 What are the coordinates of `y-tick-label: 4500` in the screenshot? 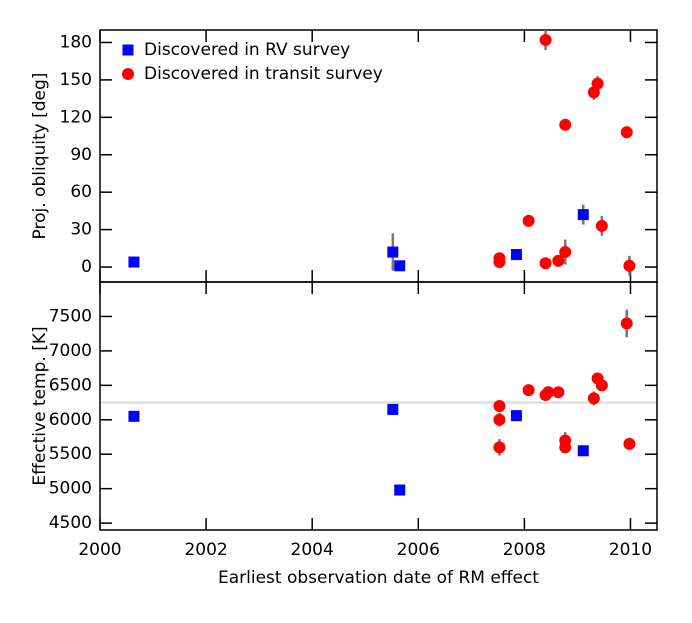 It's located at (70, 523).